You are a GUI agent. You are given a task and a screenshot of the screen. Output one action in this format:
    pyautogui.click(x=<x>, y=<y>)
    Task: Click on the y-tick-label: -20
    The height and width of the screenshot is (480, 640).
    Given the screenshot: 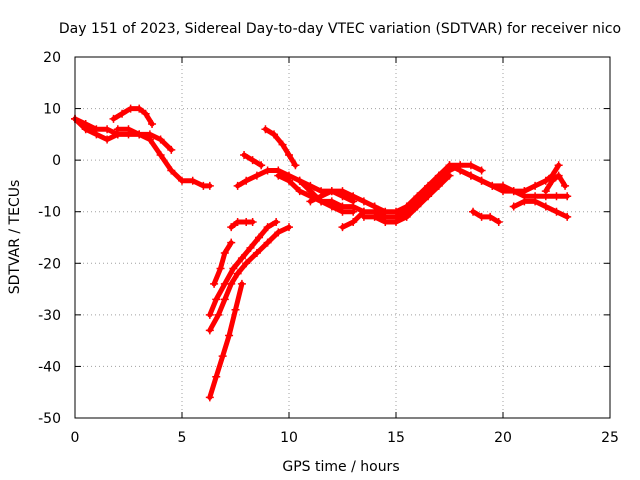 What is the action you would take?
    pyautogui.click(x=49, y=264)
    